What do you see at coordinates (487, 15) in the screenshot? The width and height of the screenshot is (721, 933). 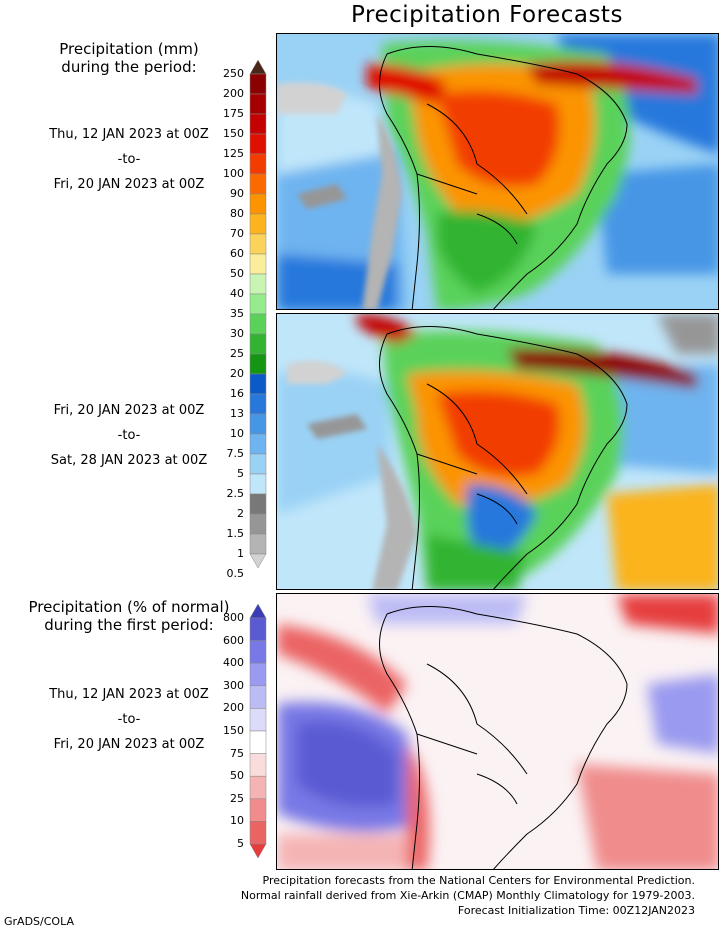 I see `page-title: Precipitation Forecasts` at bounding box center [487, 15].